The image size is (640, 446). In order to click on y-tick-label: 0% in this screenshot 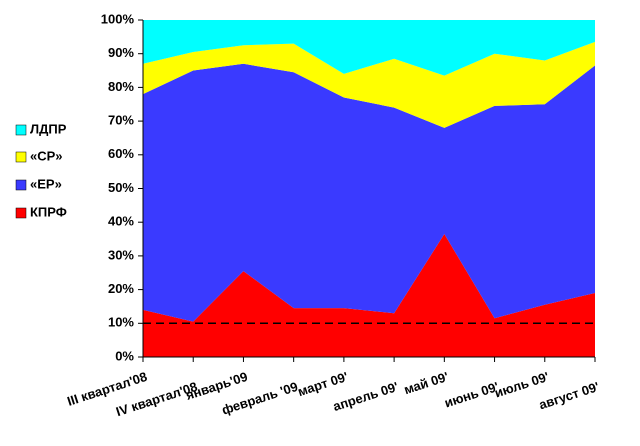, I will do `click(124, 355)`.